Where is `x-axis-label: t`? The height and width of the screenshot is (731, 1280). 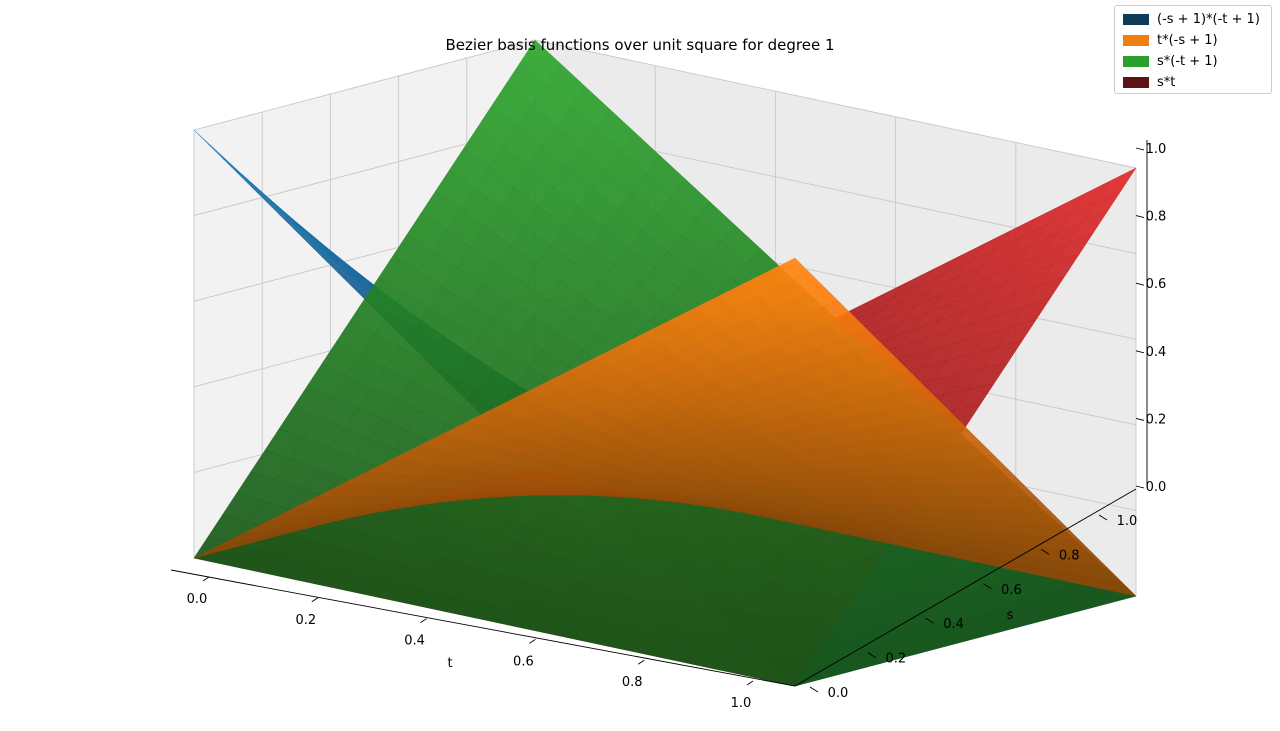
x-axis-label: t is located at coordinates (449, 663).